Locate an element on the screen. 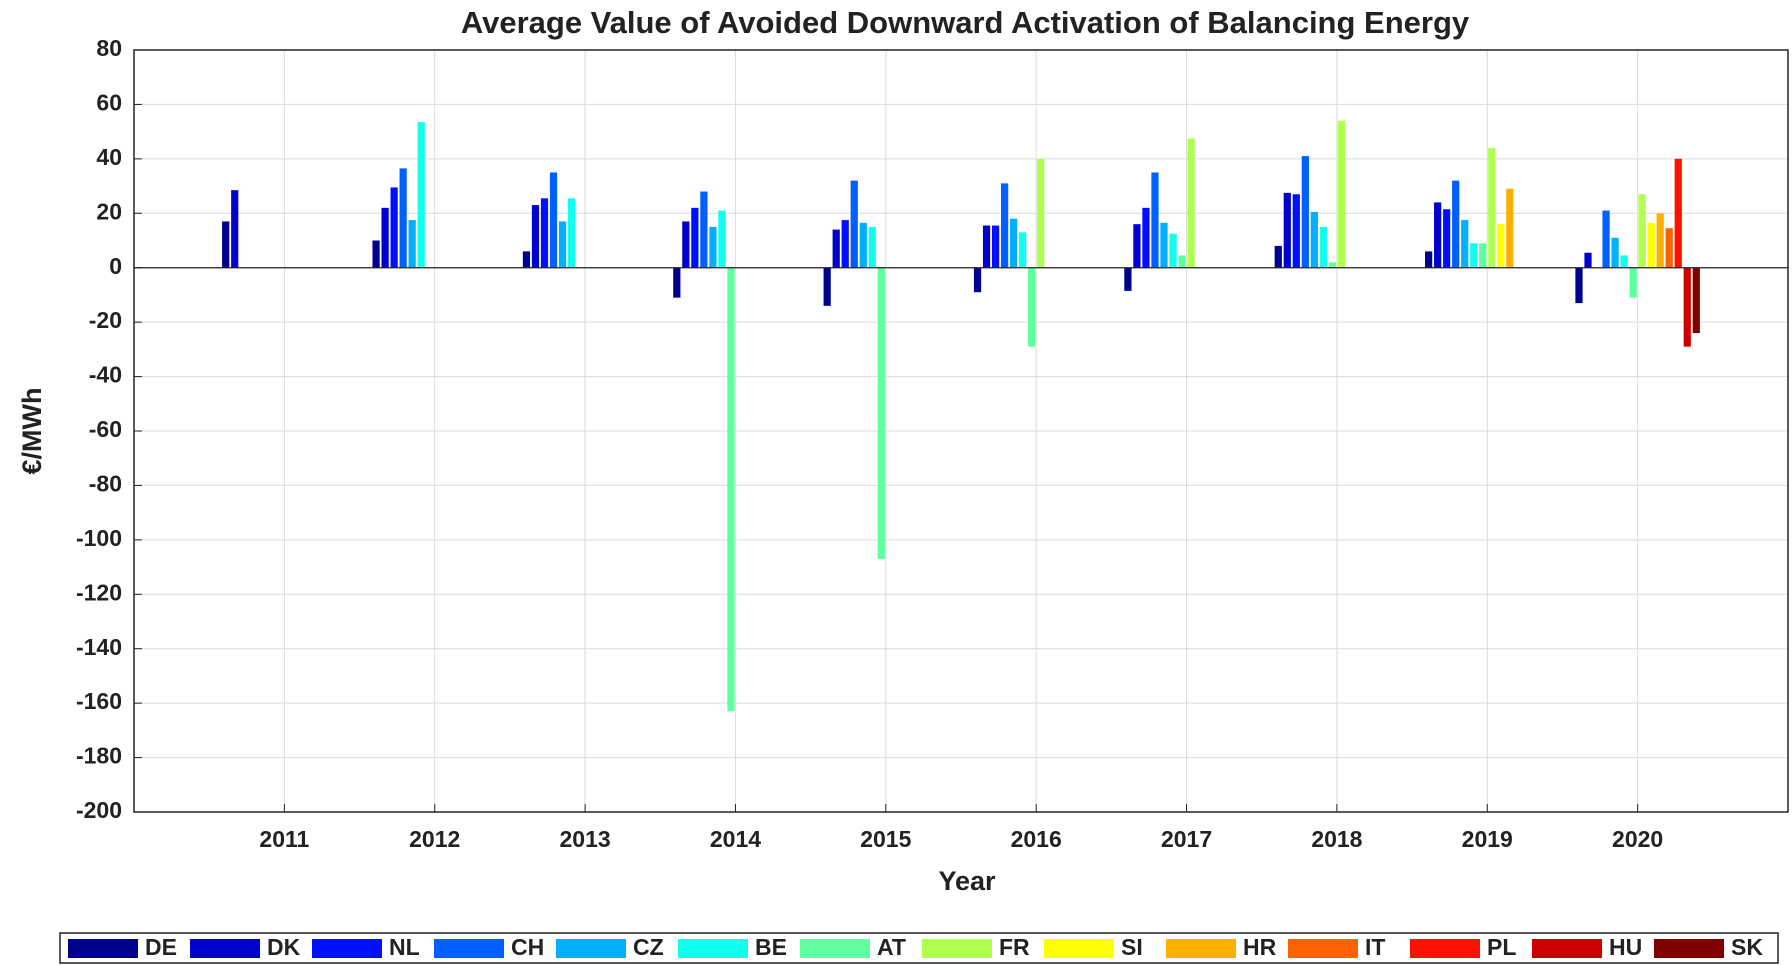  y-tick-label: -140 is located at coordinates (99, 647).